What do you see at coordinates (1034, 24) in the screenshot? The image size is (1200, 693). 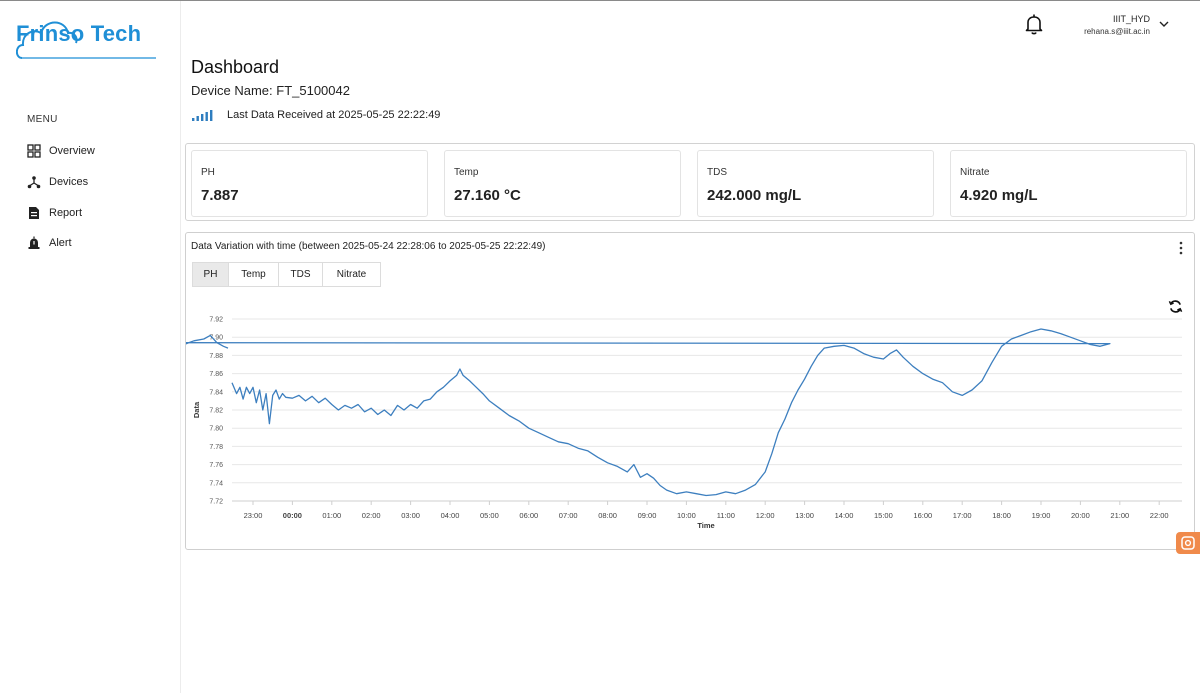 I see `bell-icon` at bounding box center [1034, 24].